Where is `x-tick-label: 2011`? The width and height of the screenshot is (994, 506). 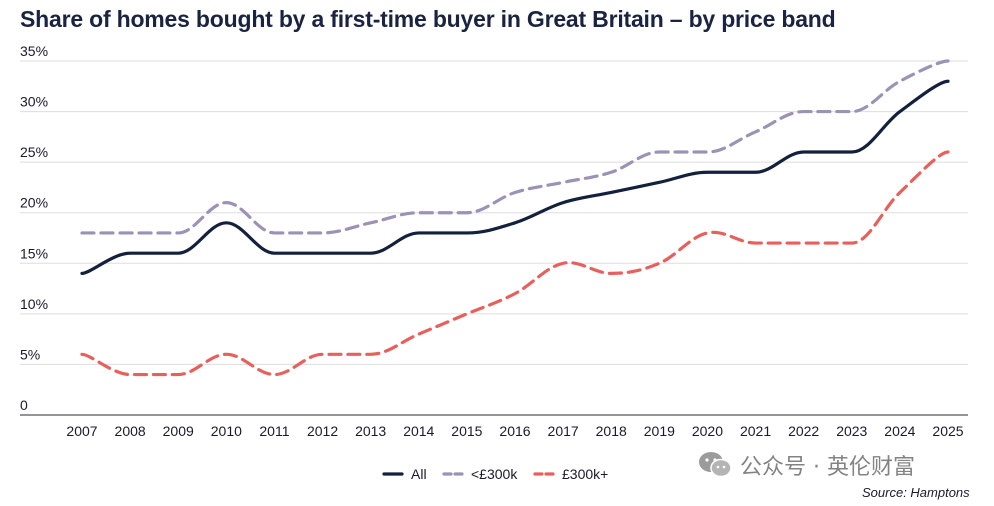 x-tick-label: 2011 is located at coordinates (274, 431).